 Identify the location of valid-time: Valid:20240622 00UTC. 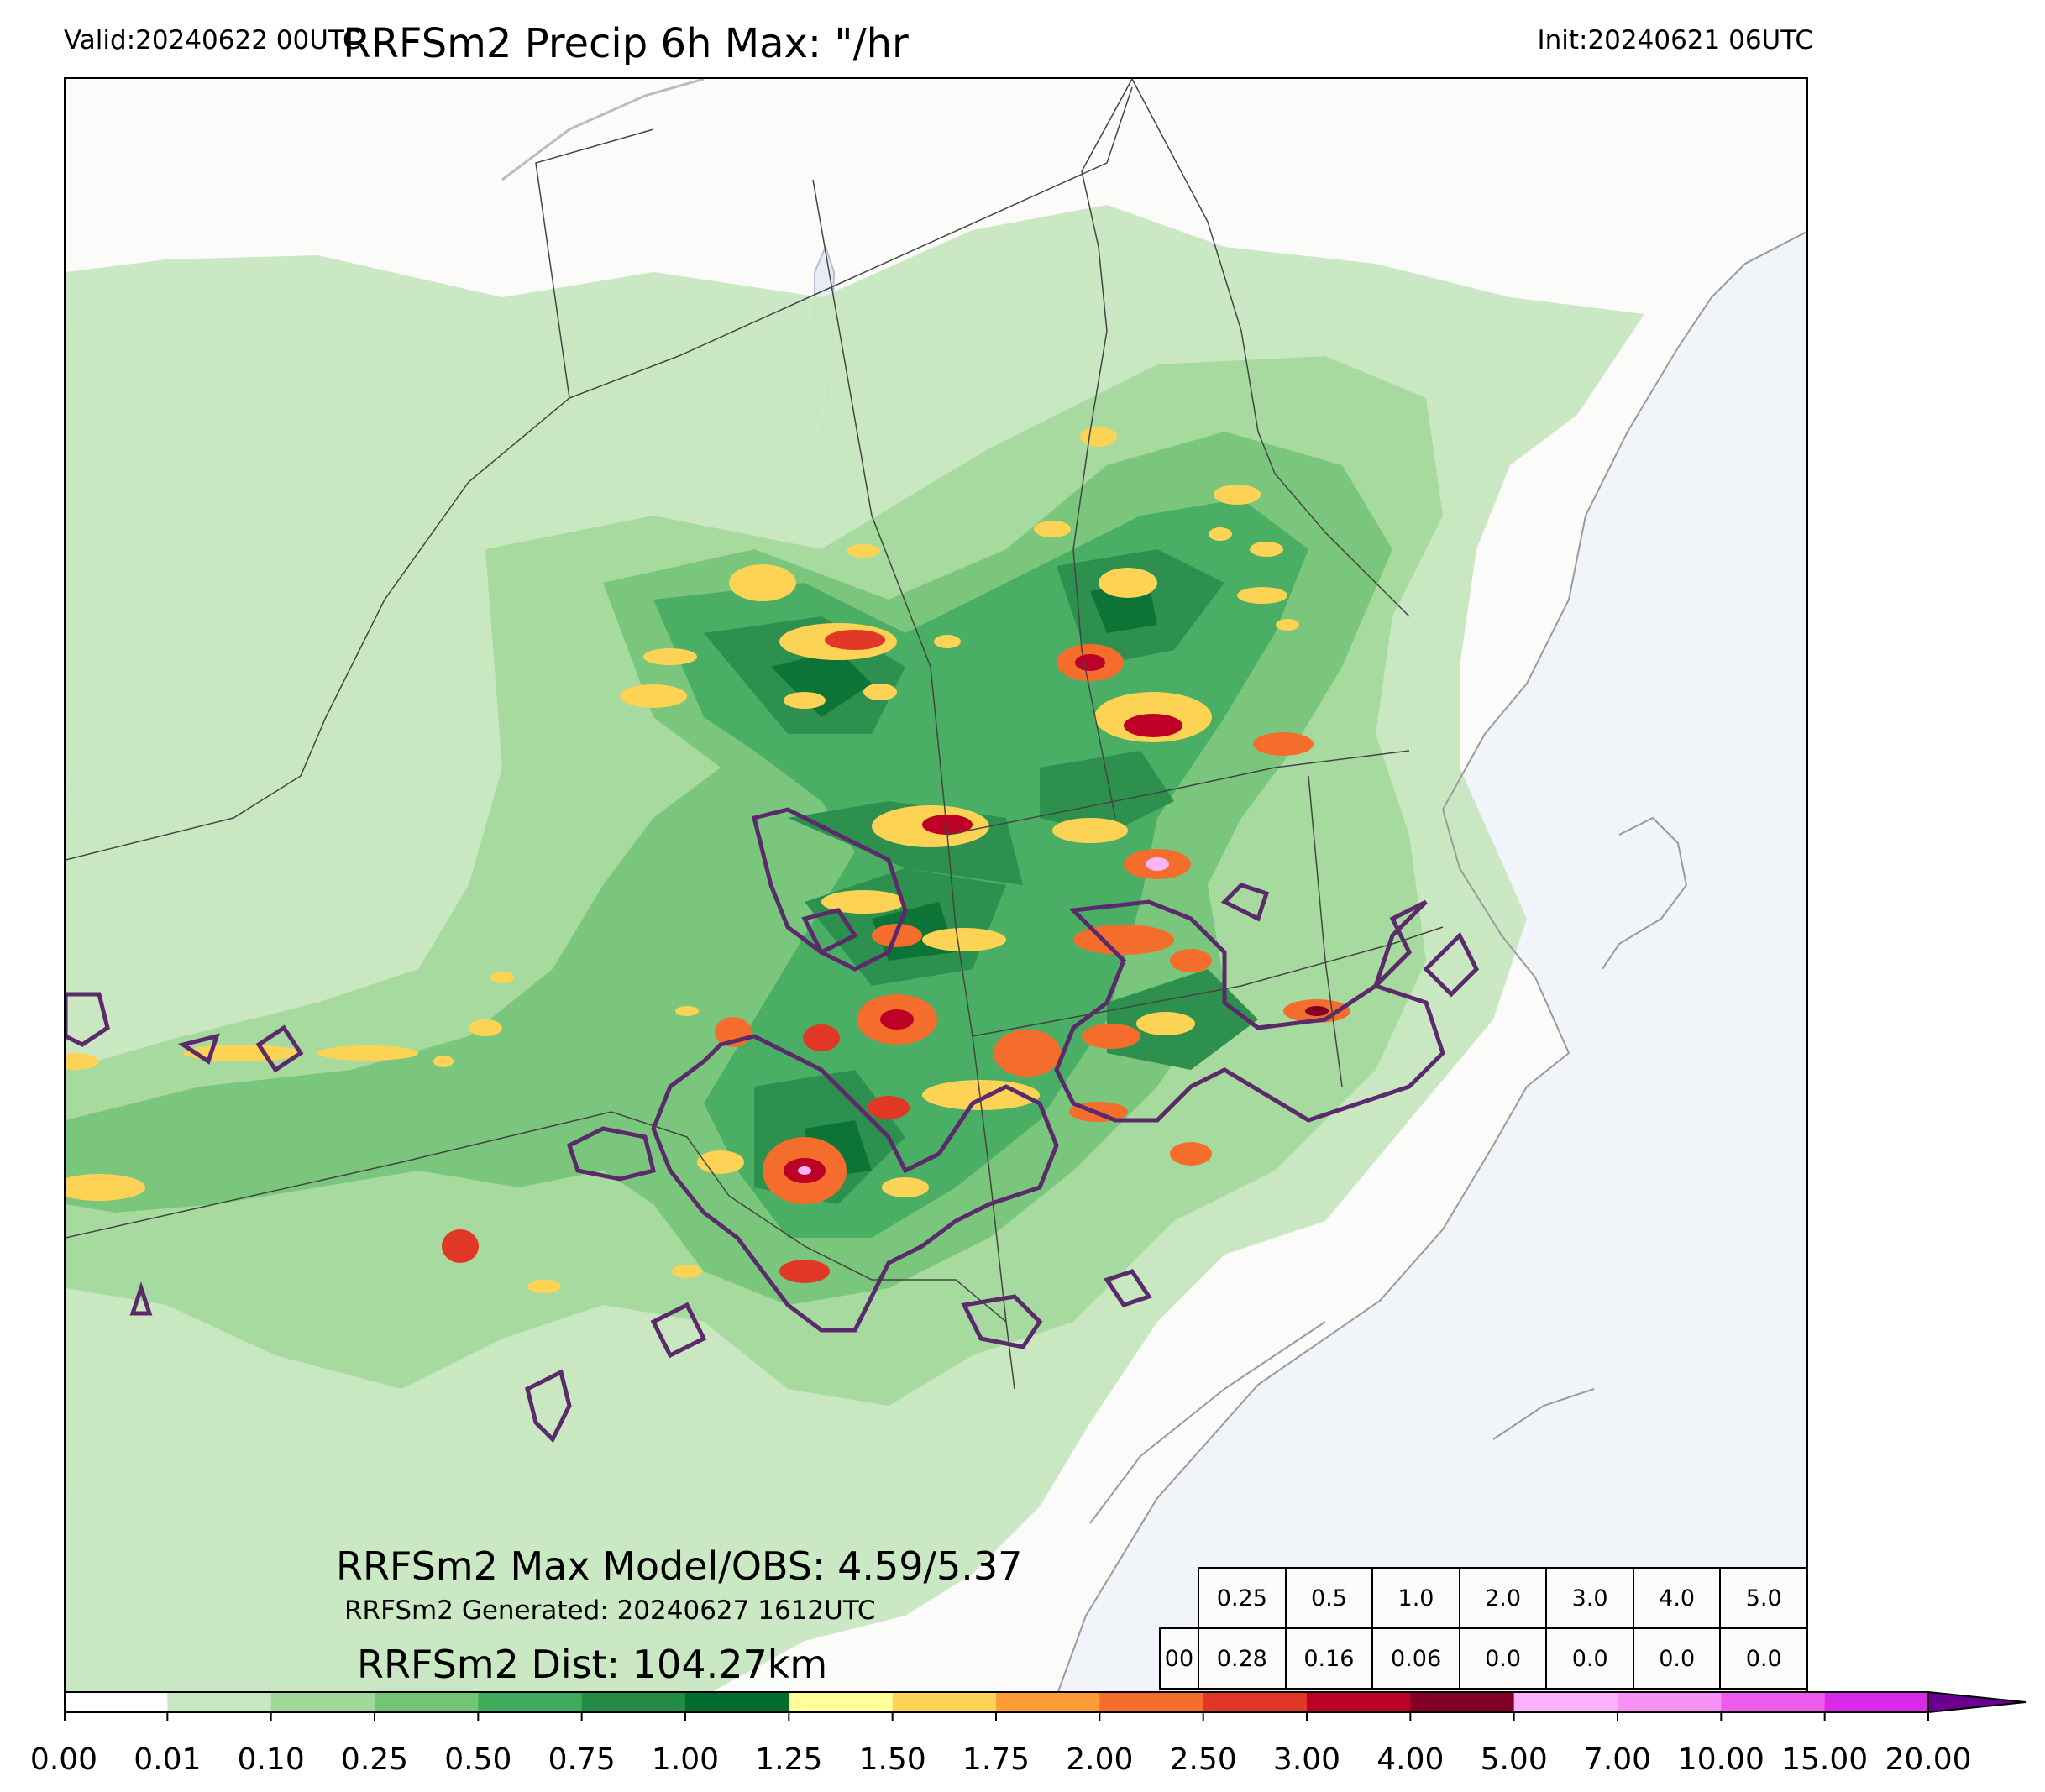
(212, 40).